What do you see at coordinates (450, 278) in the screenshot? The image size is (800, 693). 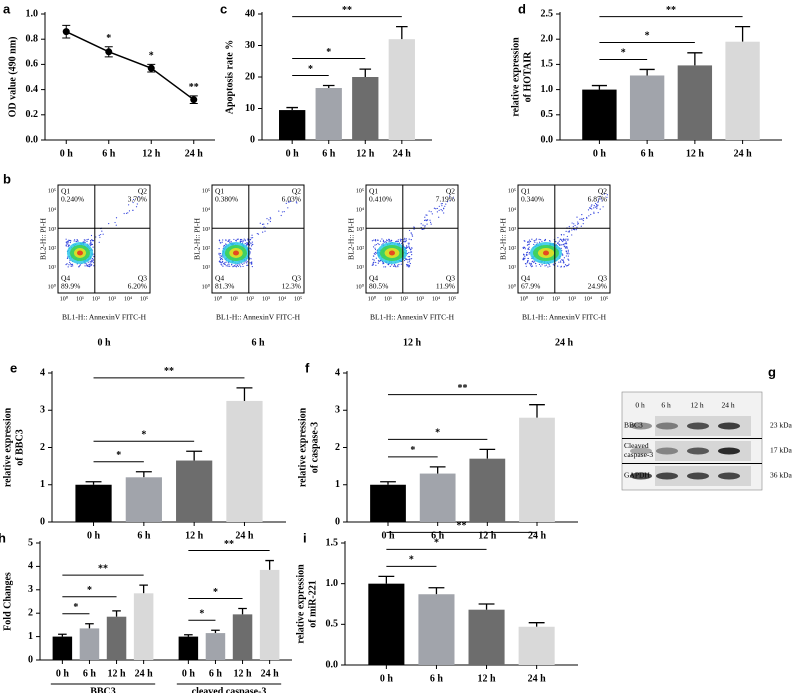 I see `quadrant-name: Q3` at bounding box center [450, 278].